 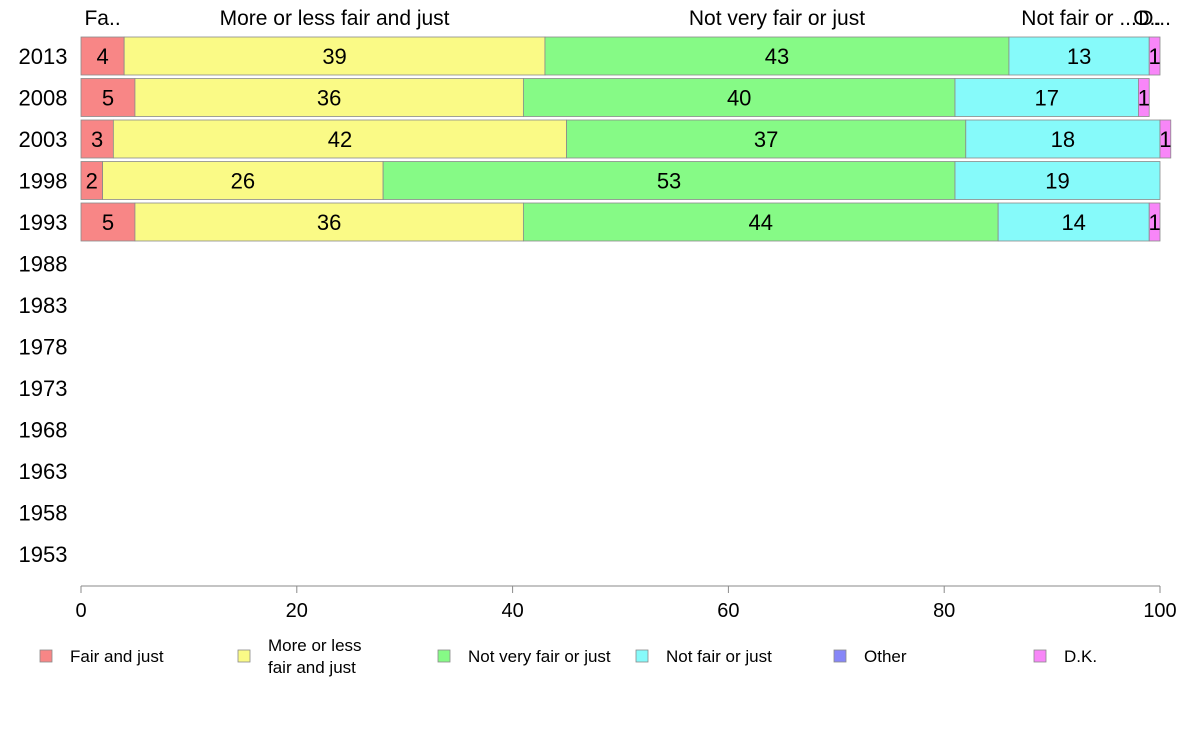 What do you see at coordinates (43, 471) in the screenshot?
I see `y-tick-label-1963: 1963` at bounding box center [43, 471].